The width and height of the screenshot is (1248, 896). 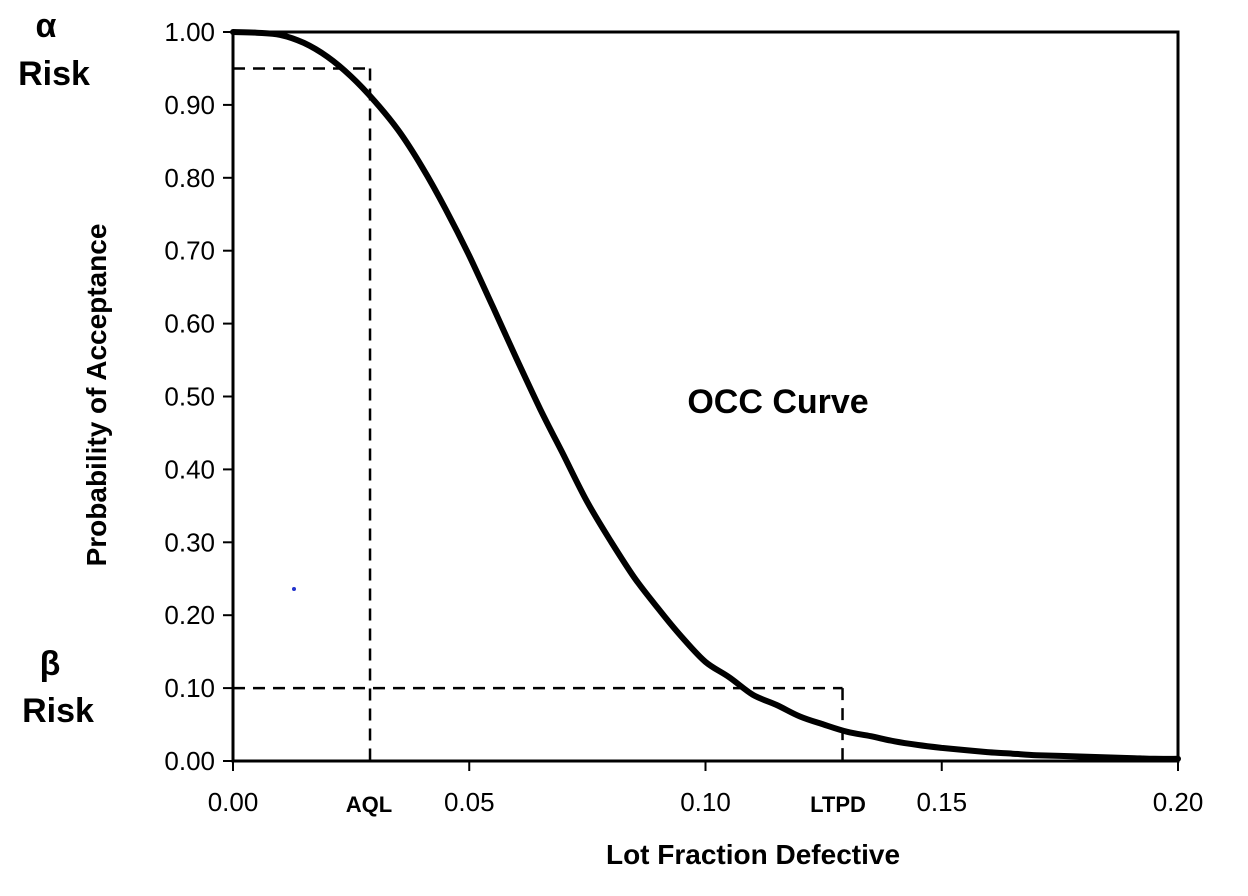 I want to click on beta-risk-label: Risk, so click(x=58, y=711).